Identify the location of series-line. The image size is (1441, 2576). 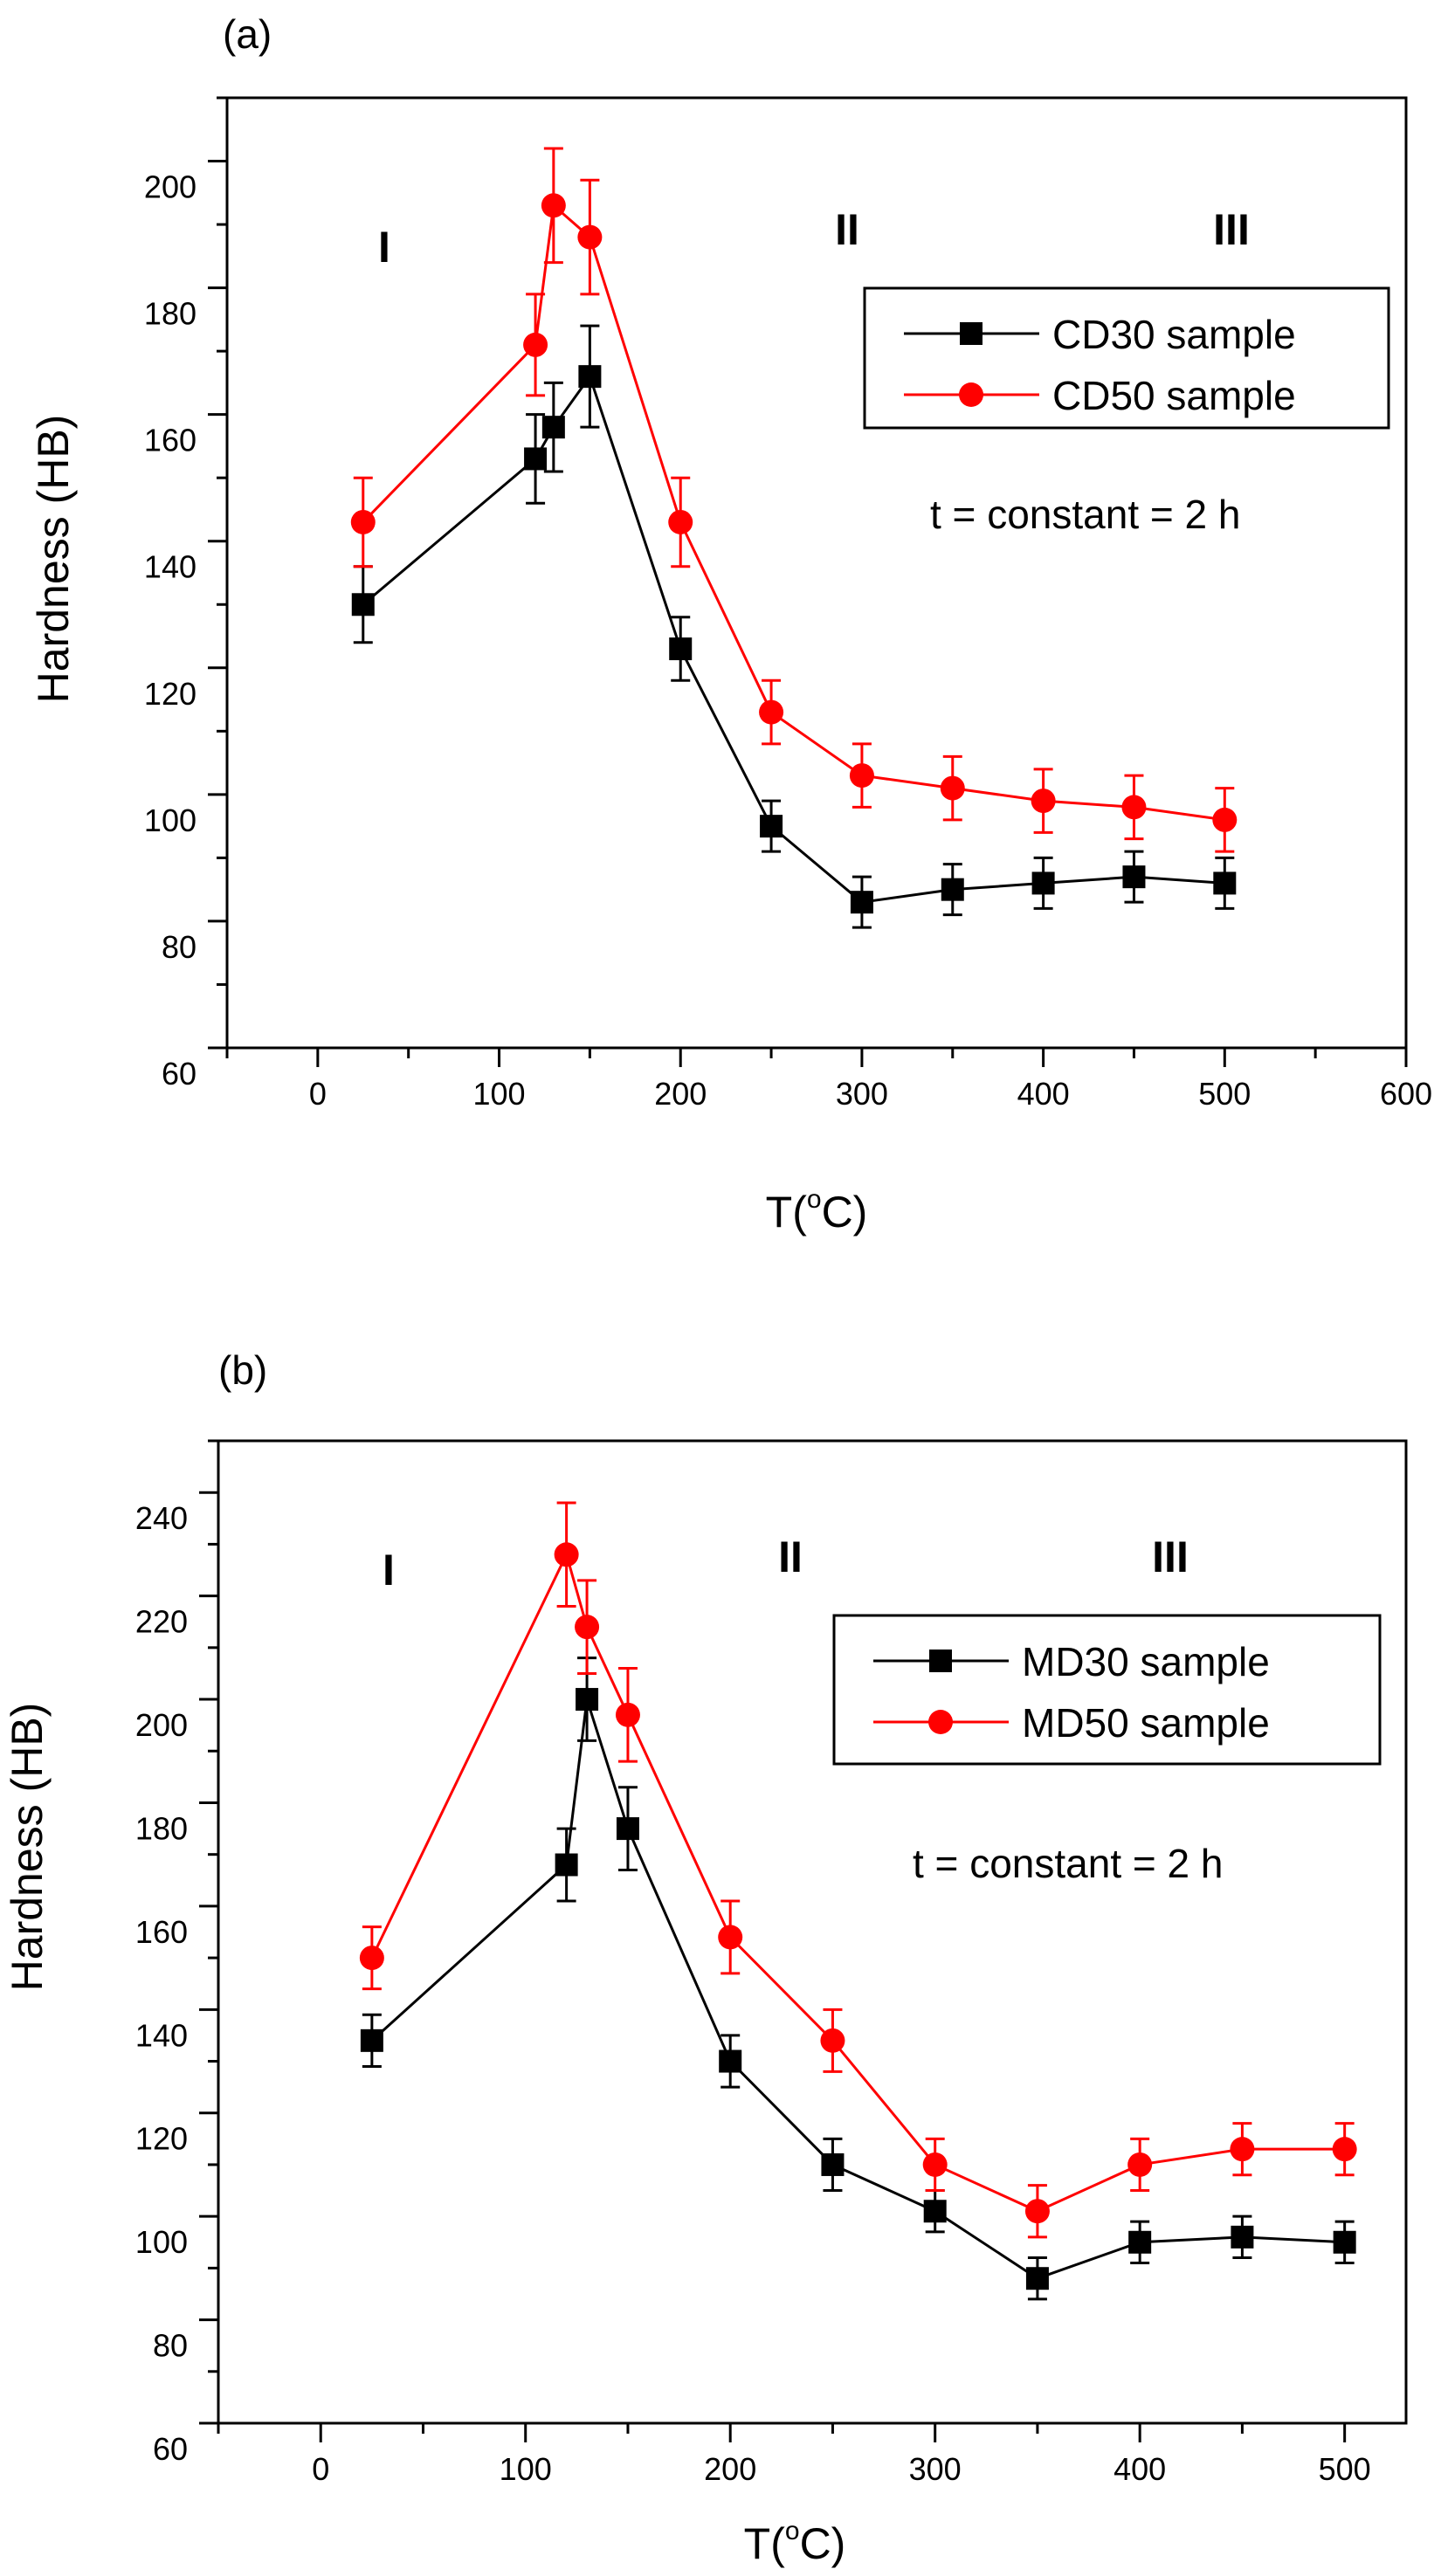
(793, 638).